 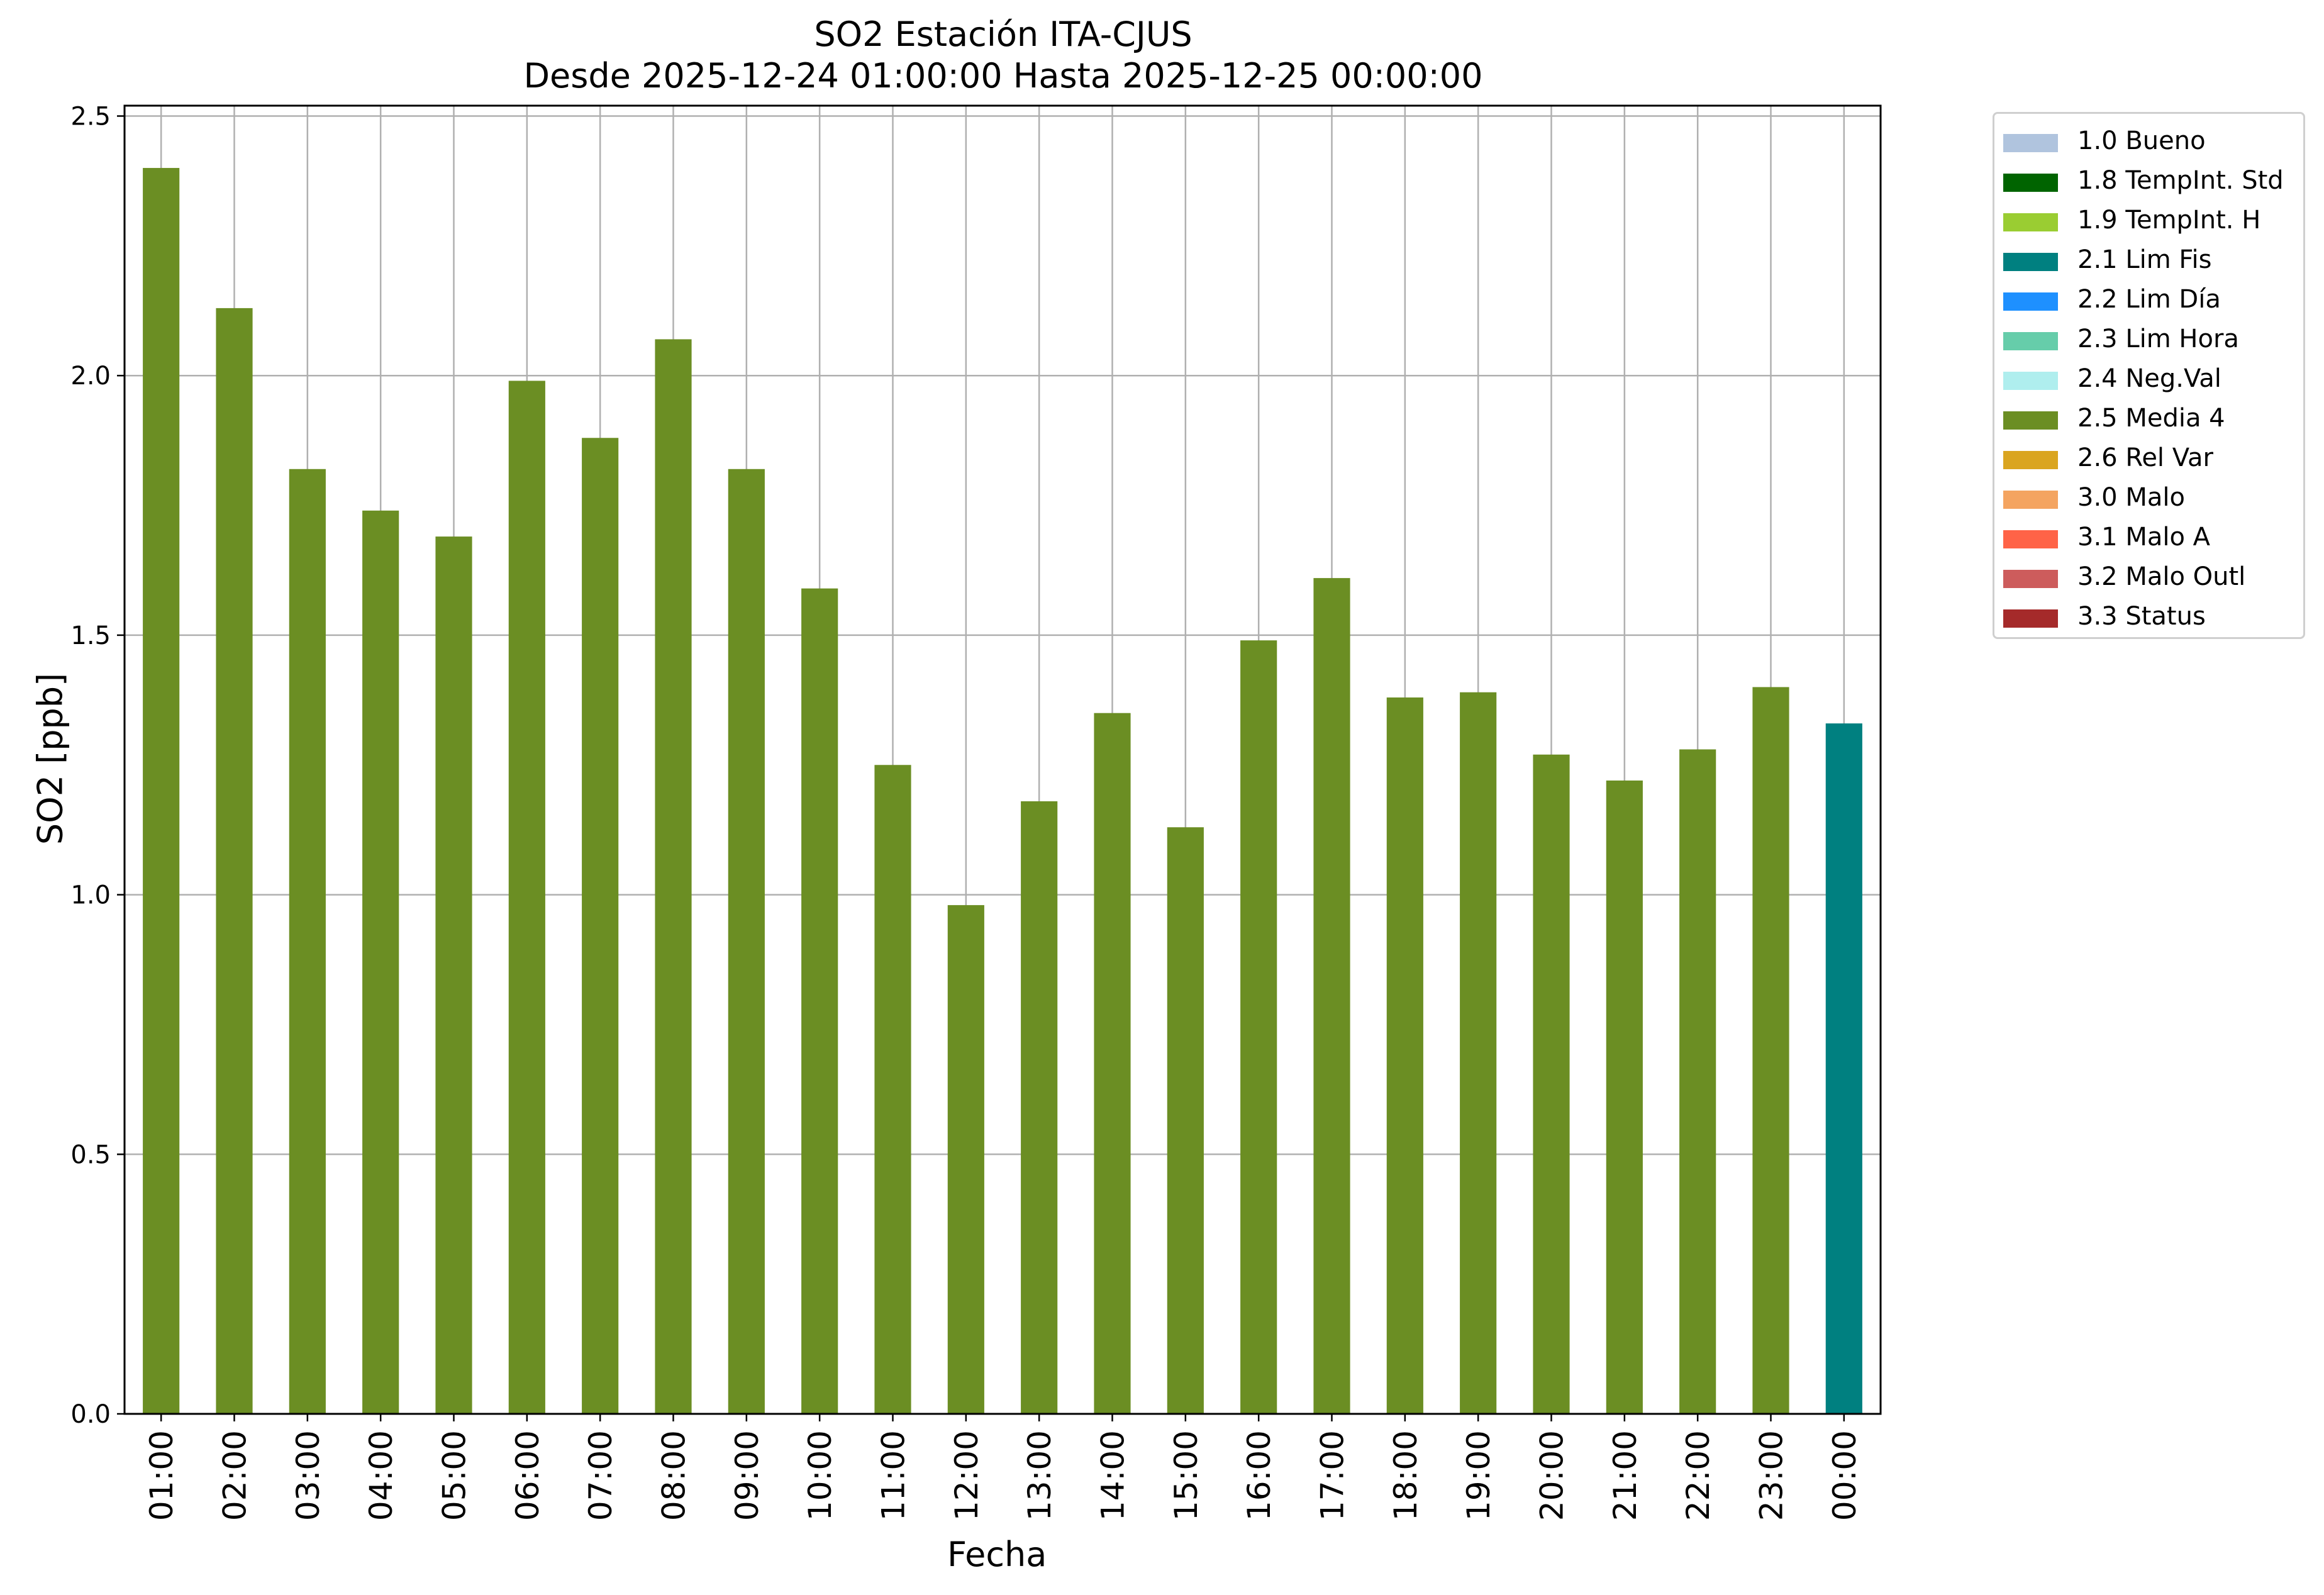 I want to click on x-tick-label: 00:00, so click(x=1844, y=1475).